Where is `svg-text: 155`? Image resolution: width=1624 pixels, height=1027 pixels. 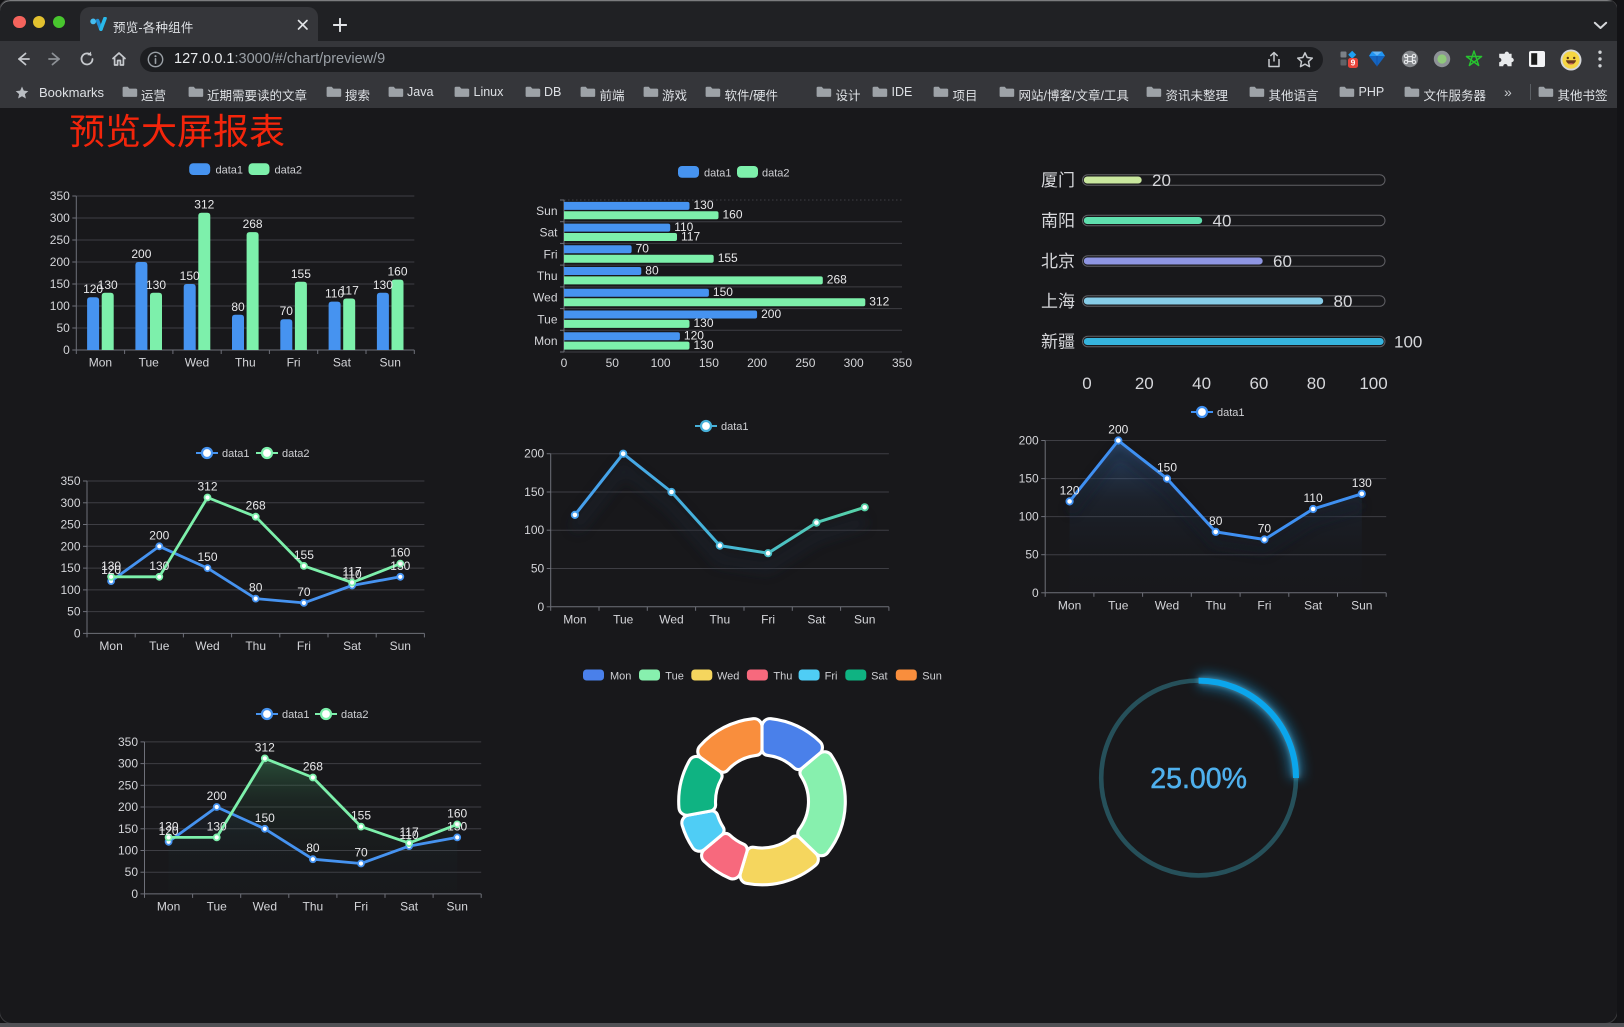 svg-text: 155 is located at coordinates (361, 816).